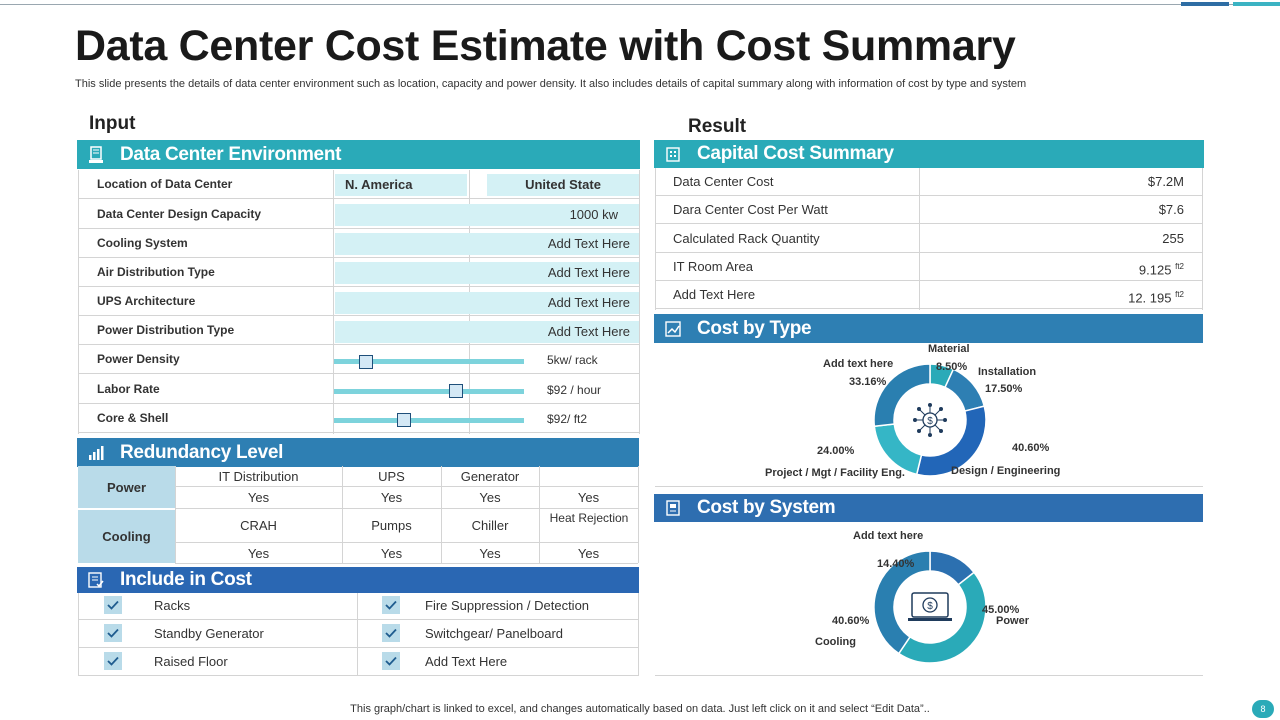 The height and width of the screenshot is (720, 1280). What do you see at coordinates (589, 518) in the screenshot?
I see `cooling-col-header: Heat Rejection` at bounding box center [589, 518].